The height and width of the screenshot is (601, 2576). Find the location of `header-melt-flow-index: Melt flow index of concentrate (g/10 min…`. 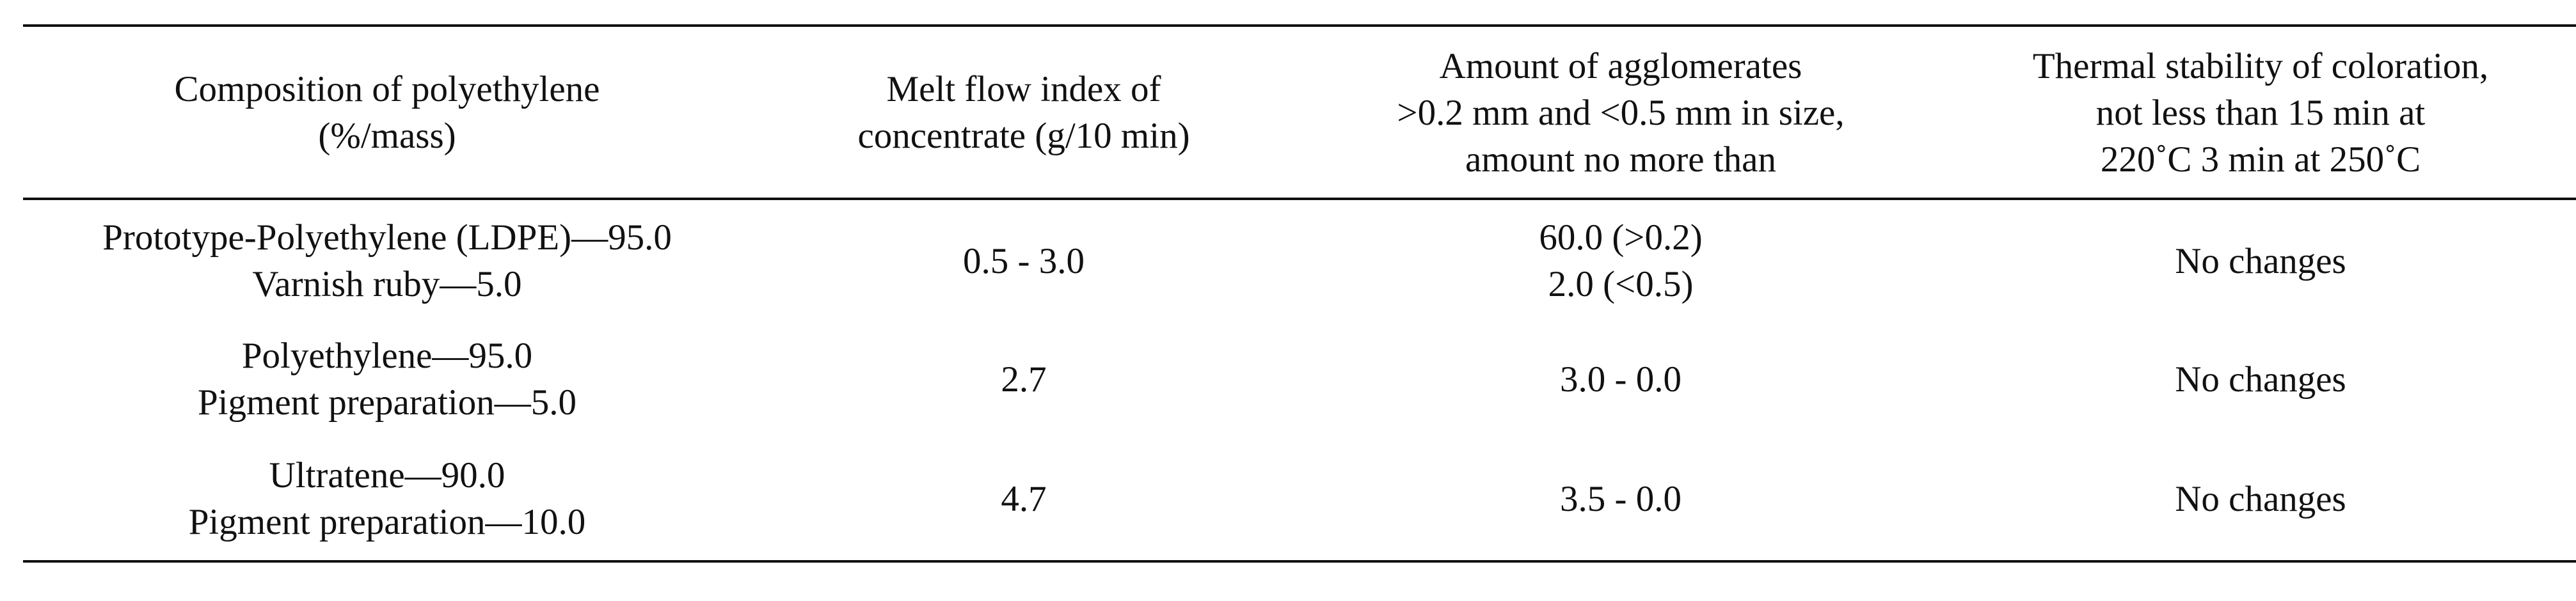

header-melt-flow-index: Melt flow index of concentrate (g/10 min… is located at coordinates (1024, 112).